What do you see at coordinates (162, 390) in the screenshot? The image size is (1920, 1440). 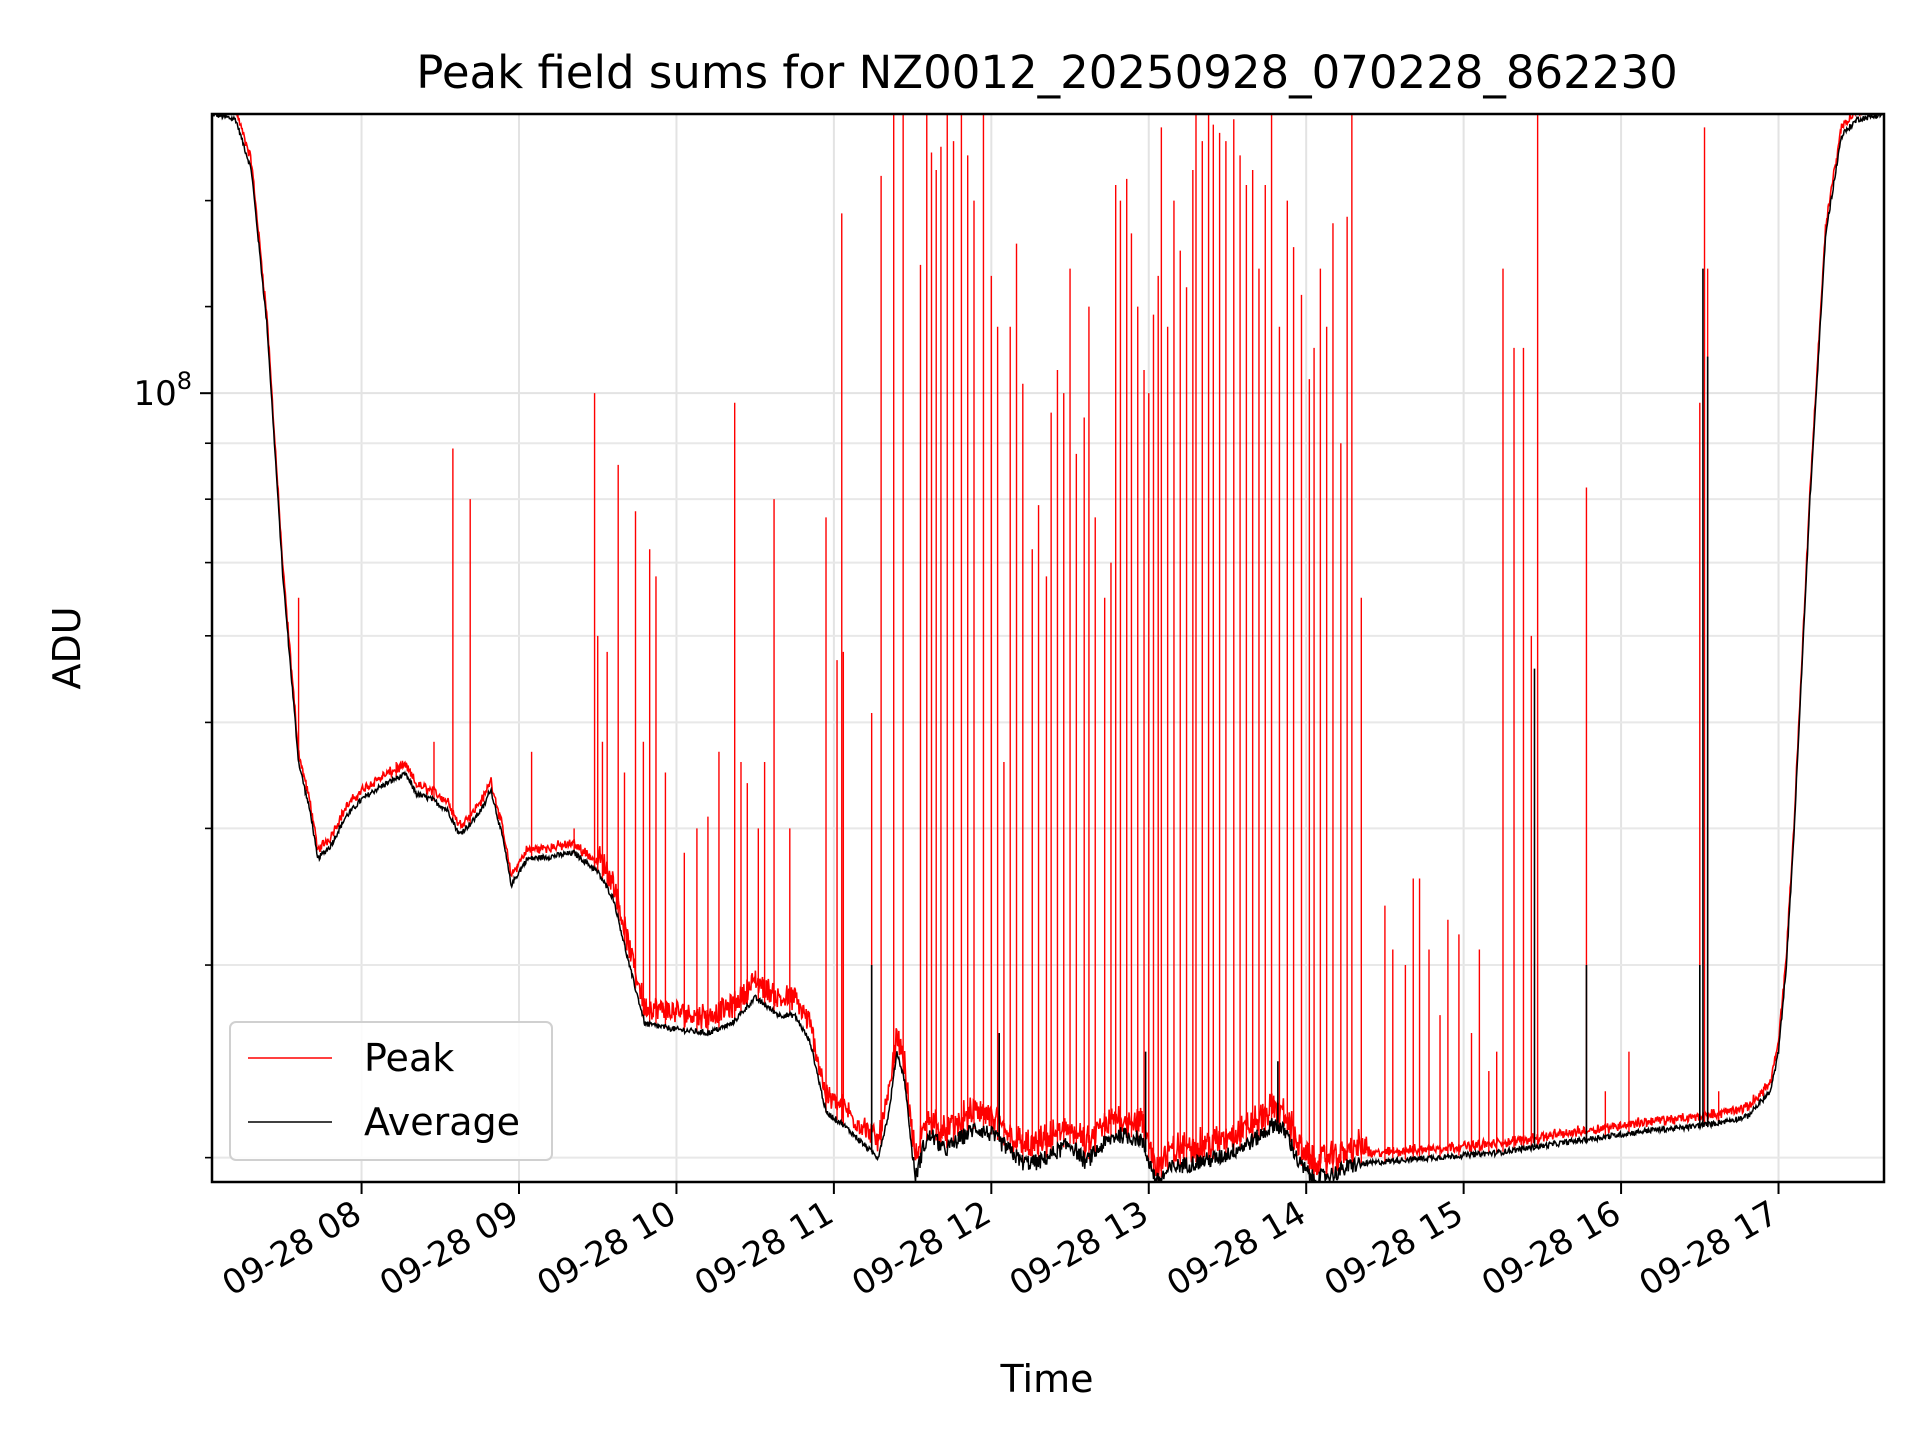 I see `y-tick-label: 108` at bounding box center [162, 390].